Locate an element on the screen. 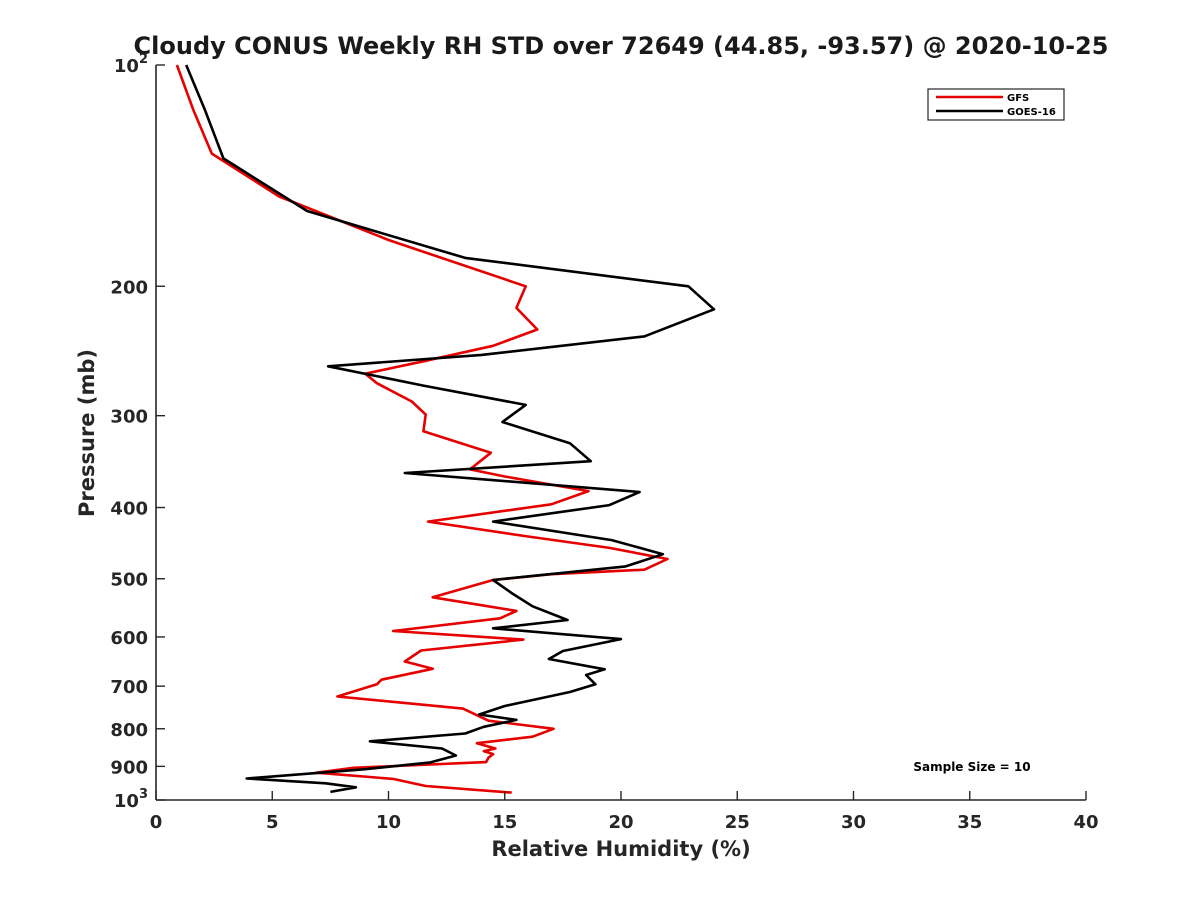  x-tick-label: 15 is located at coordinates (504, 822).